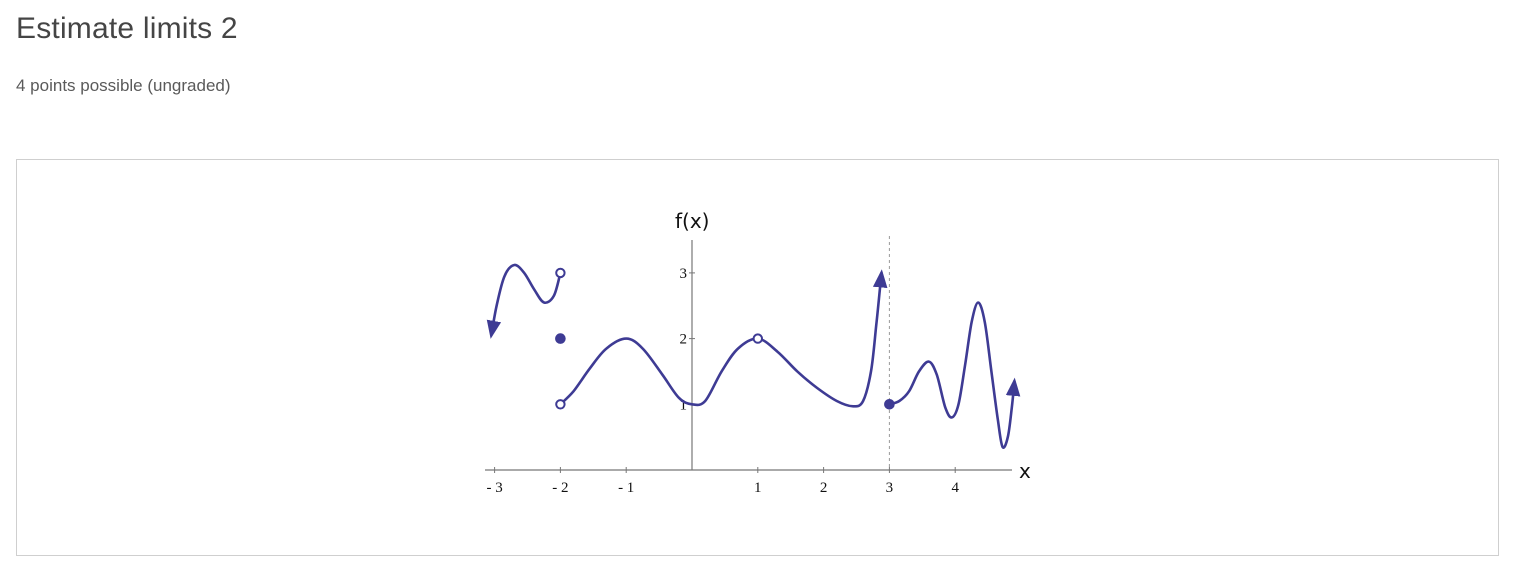 The image size is (1522, 575). Describe the element at coordinates (1025, 471) in the screenshot. I see `x-axis-label: x` at that location.